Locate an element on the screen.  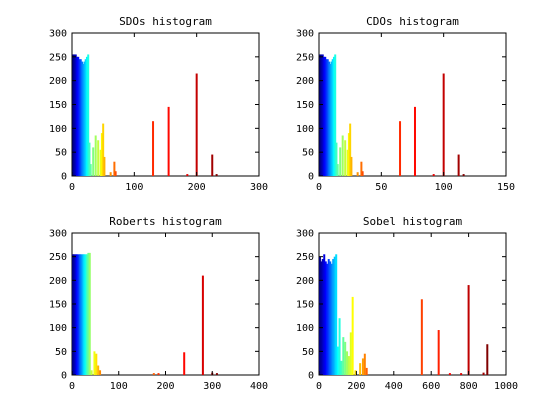
x-tick-label: 800 is located at coordinates (469, 386).